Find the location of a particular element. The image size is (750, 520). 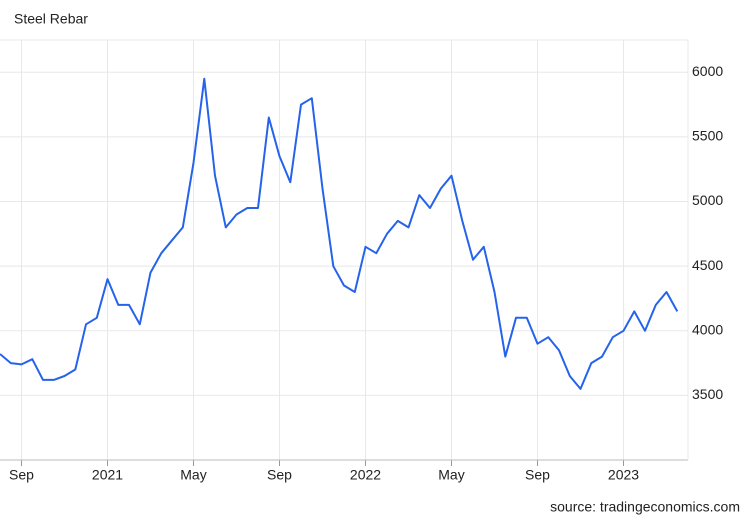

y-tick-label: 3500 is located at coordinates (707, 394).